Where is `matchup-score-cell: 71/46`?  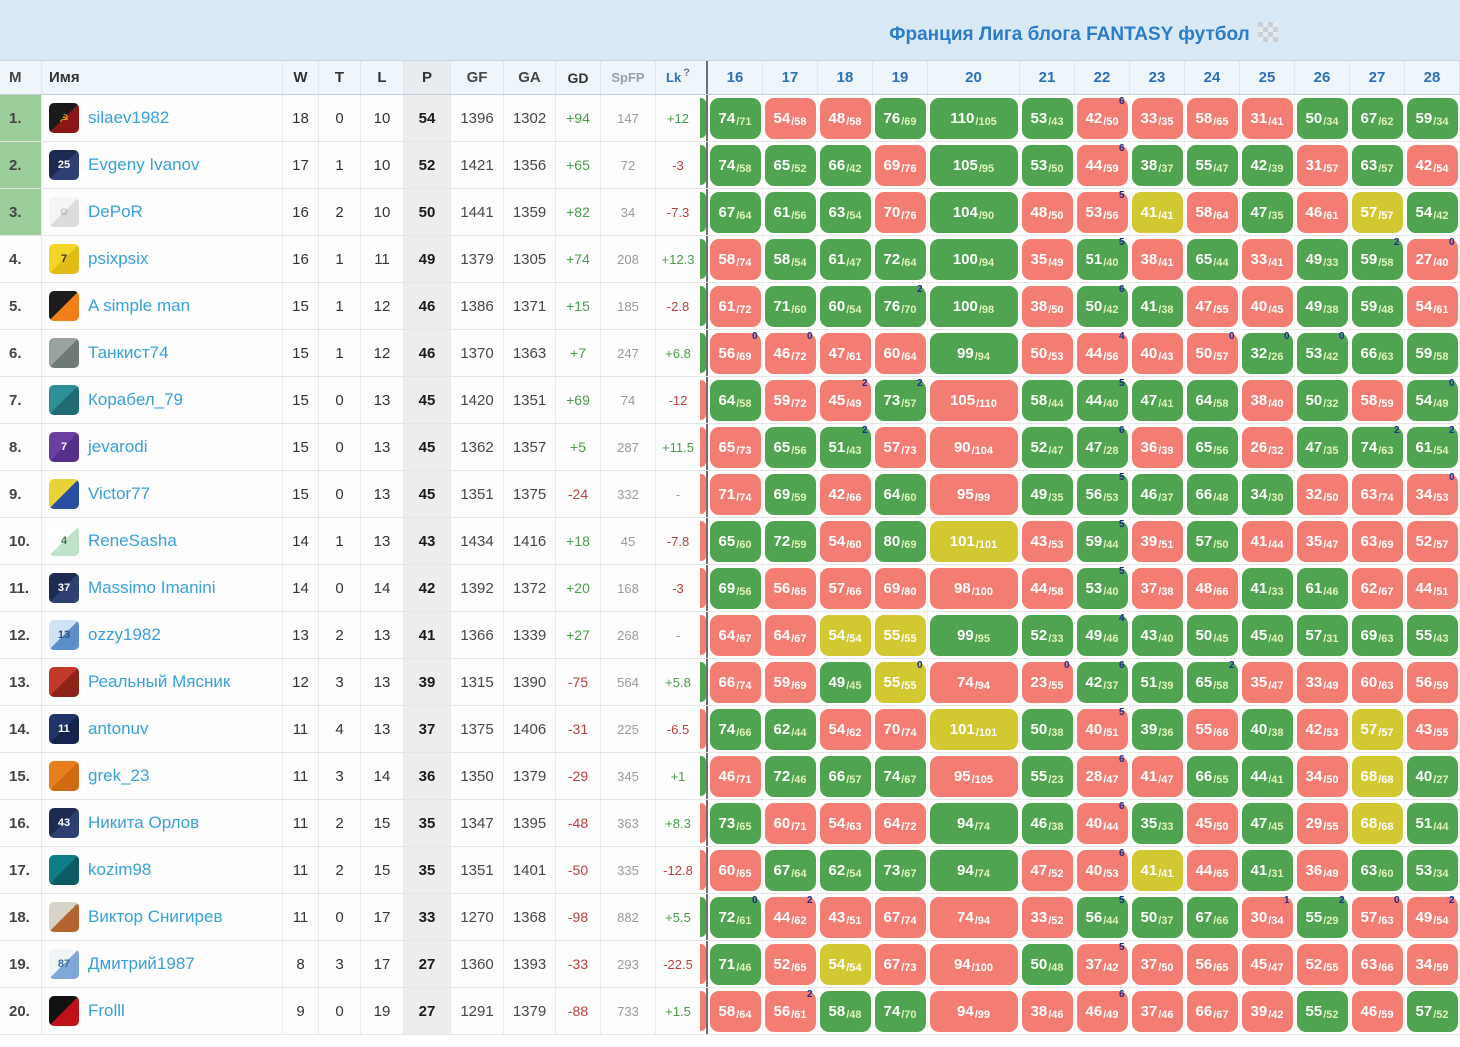
matchup-score-cell: 71/46 is located at coordinates (735, 964).